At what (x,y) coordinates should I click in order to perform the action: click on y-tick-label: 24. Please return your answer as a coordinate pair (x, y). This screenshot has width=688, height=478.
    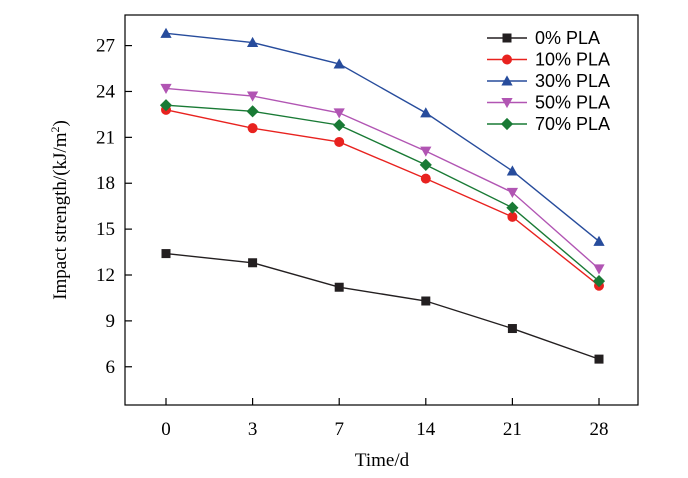
    Looking at the image, I should click on (106, 91).